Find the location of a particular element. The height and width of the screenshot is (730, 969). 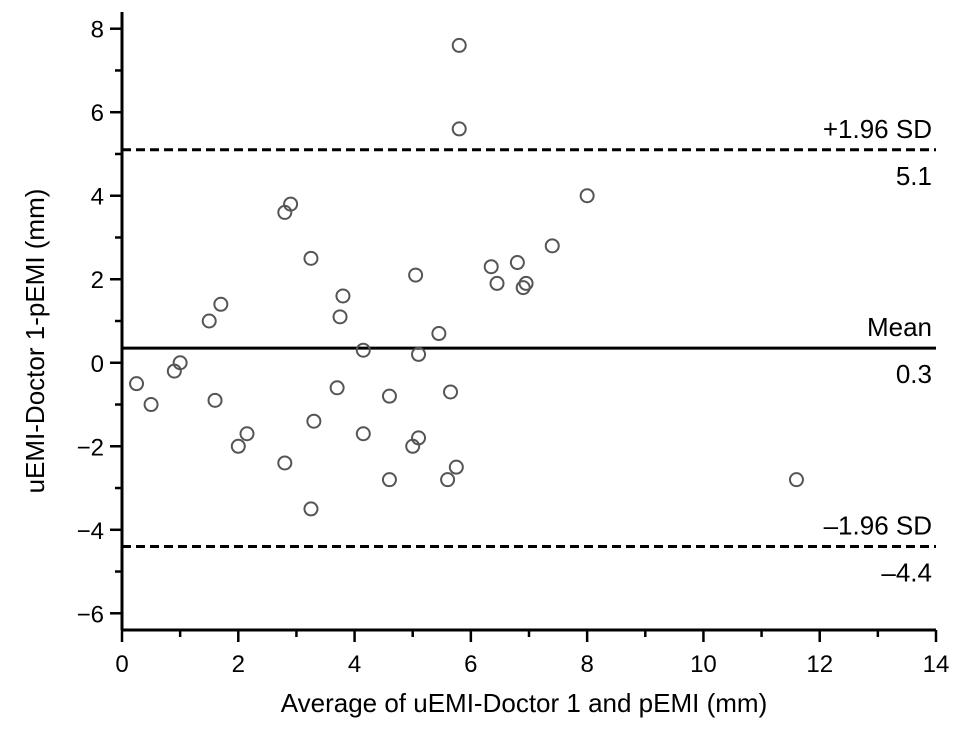

y-tick-label: −4 is located at coordinates (90, 531).